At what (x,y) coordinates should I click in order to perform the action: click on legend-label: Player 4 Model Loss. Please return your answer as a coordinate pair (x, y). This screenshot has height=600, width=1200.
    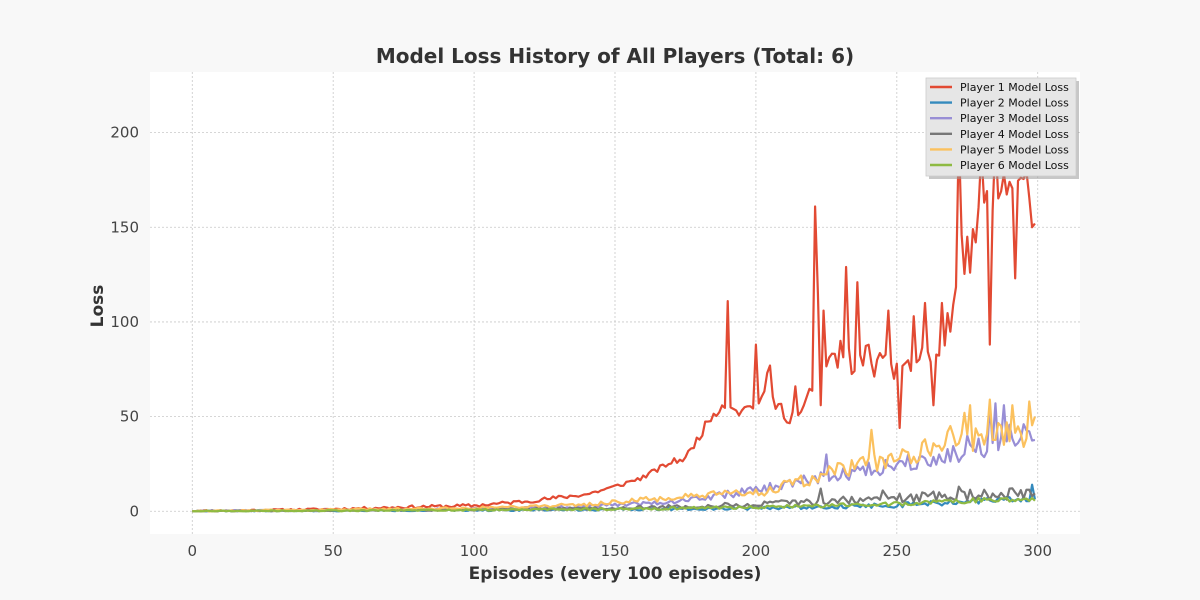
    Looking at the image, I should click on (1014, 134).